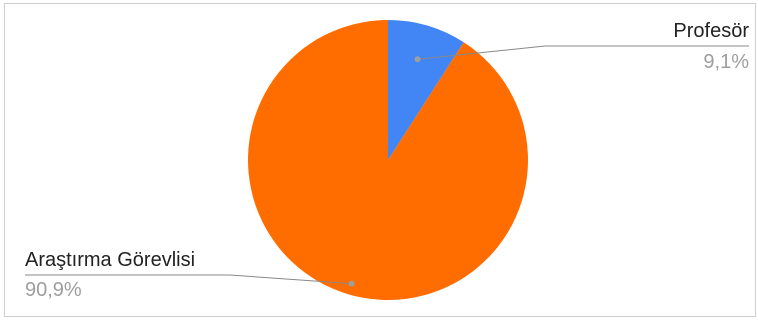 Image resolution: width=758 pixels, height=320 pixels. What do you see at coordinates (110, 260) in the screenshot?
I see `slice-label-arastirma-gorevlisi: Araştırma Görevlisi` at bounding box center [110, 260].